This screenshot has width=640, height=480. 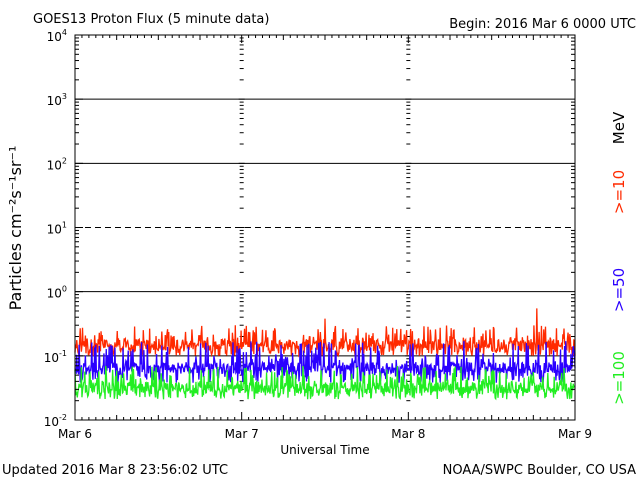 I want to click on x-tick-label: Mar 9, so click(x=575, y=434).